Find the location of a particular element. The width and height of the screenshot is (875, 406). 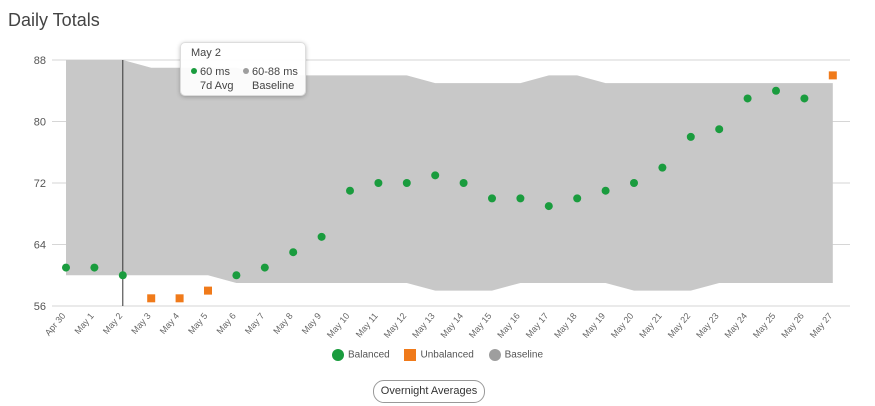

baseline-dot-icon is located at coordinates (246, 71).